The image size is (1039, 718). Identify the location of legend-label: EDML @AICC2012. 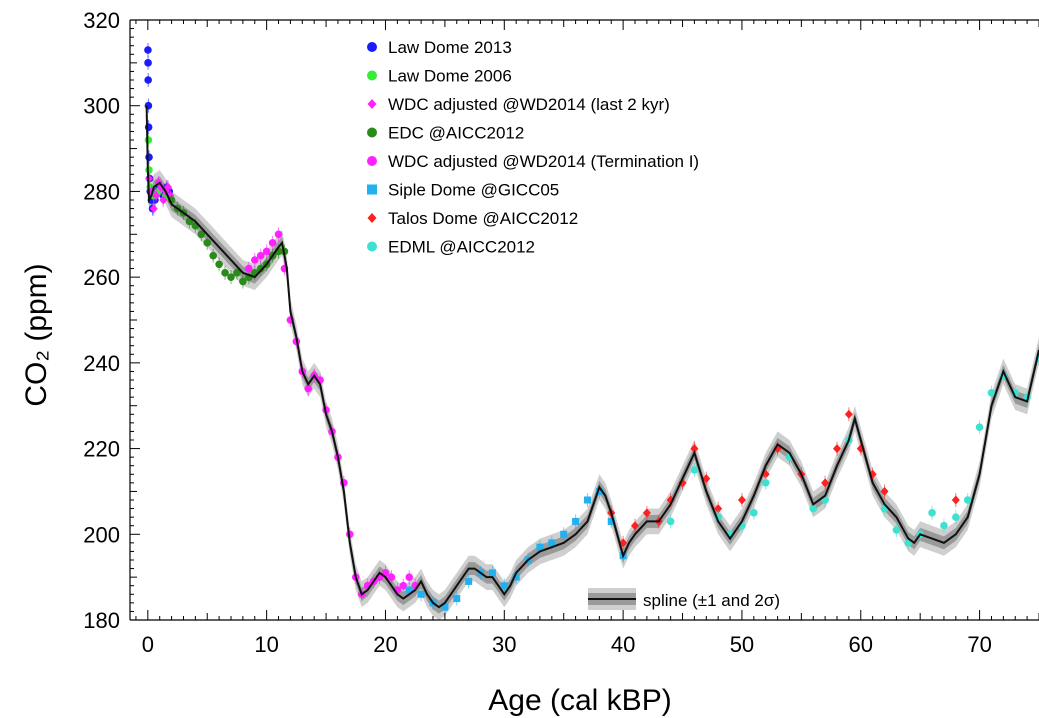
(461, 247).